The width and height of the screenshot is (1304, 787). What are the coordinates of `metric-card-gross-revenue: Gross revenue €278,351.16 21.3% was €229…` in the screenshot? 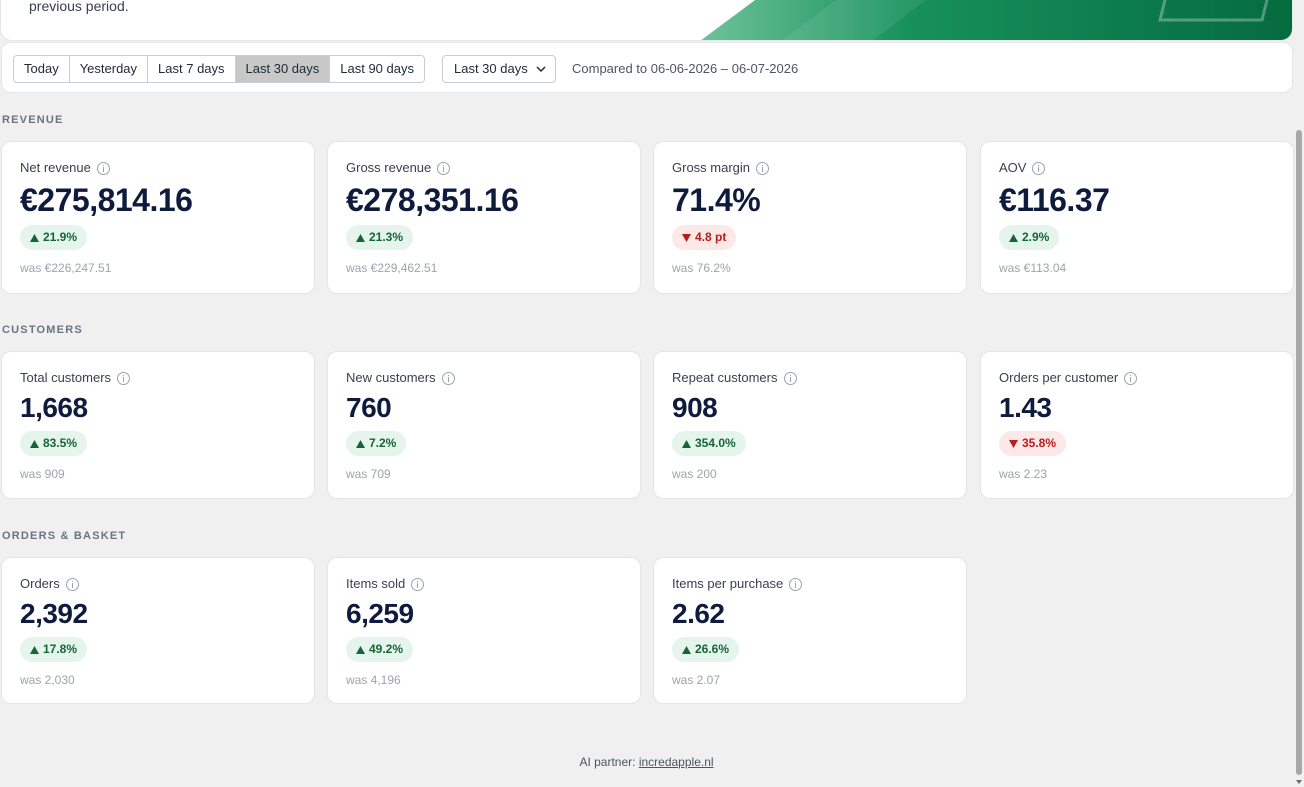 It's located at (484, 217).